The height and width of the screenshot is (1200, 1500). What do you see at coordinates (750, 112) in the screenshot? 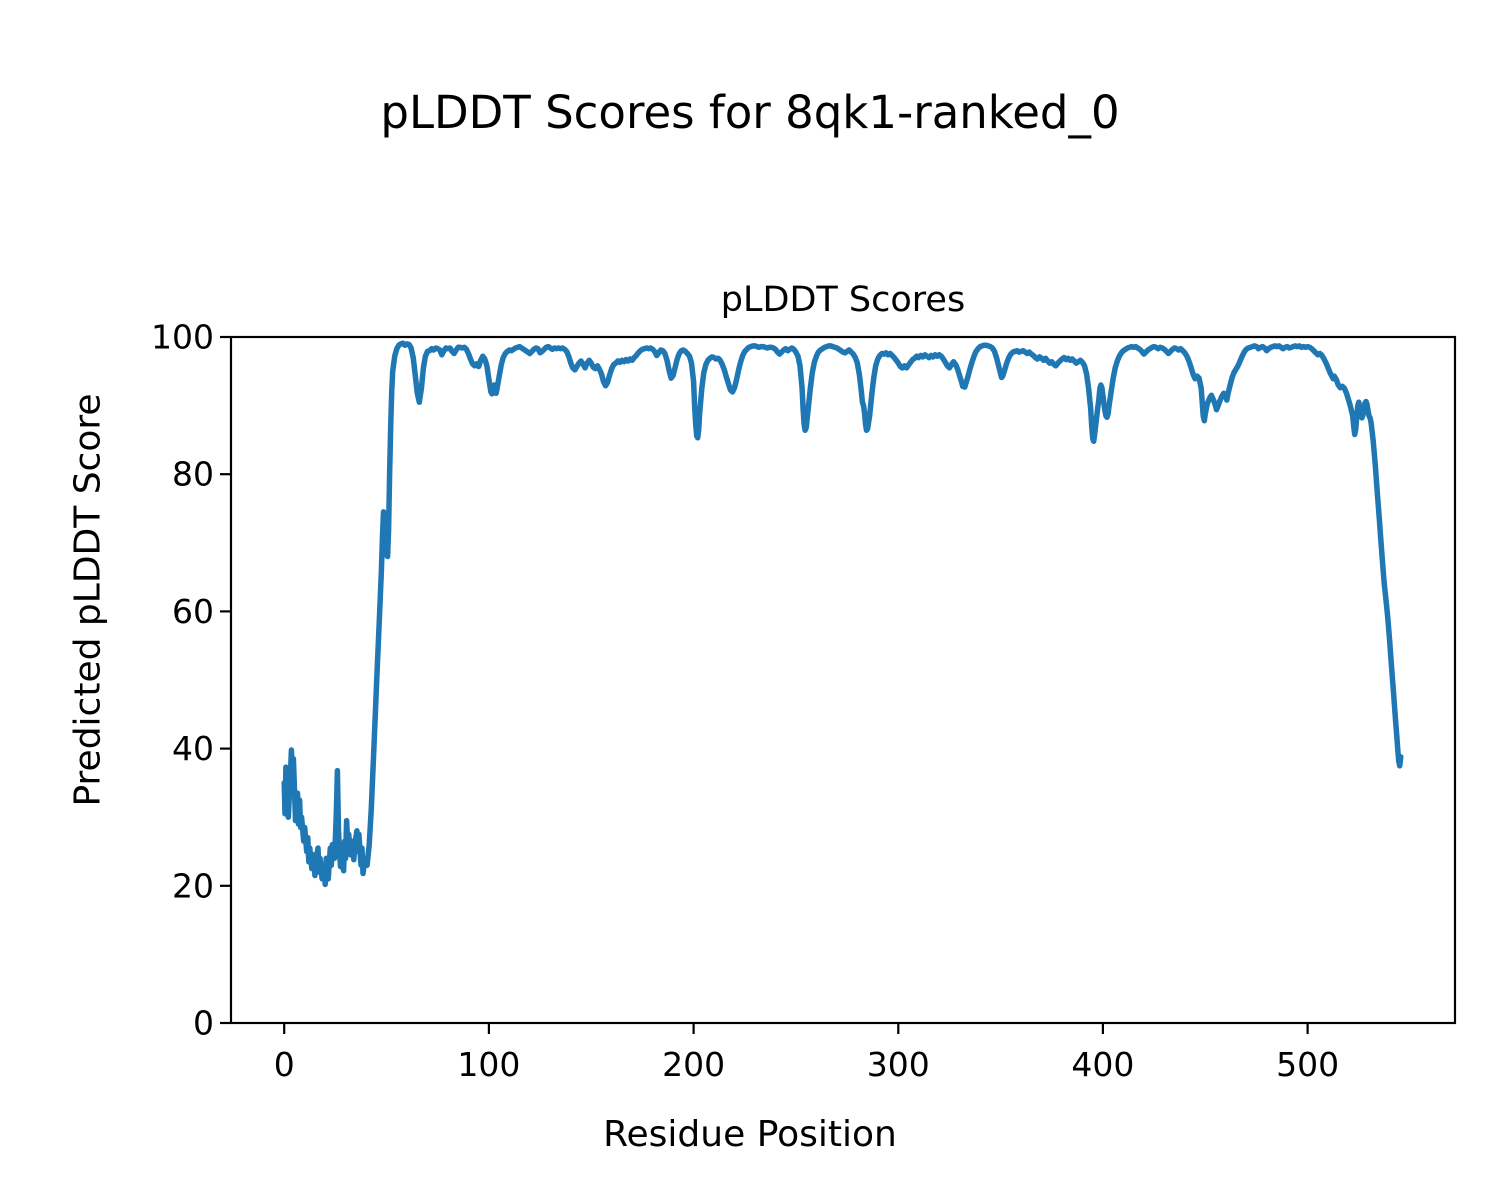
I see `figure-suptitle: pLDDT Scores for 8qk1-ranked_0` at bounding box center [750, 112].